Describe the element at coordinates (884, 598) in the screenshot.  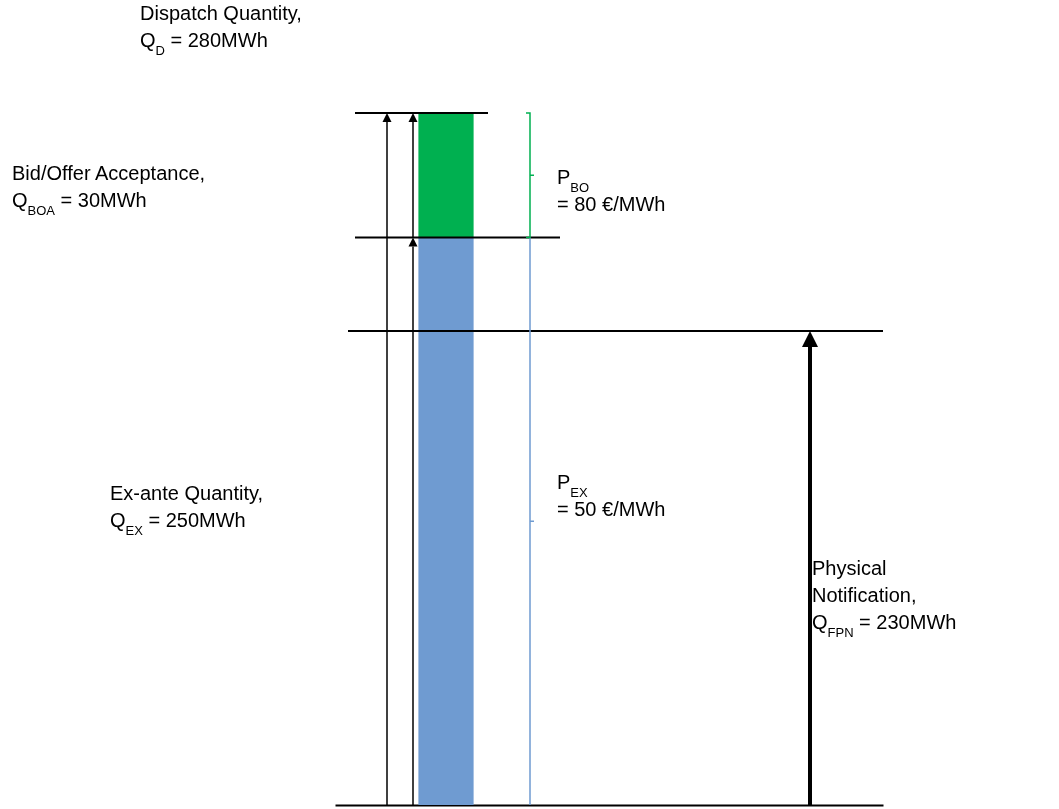
I see `text: Physical Notification, Q$_{FPN}$ = 230MWh` at that location.